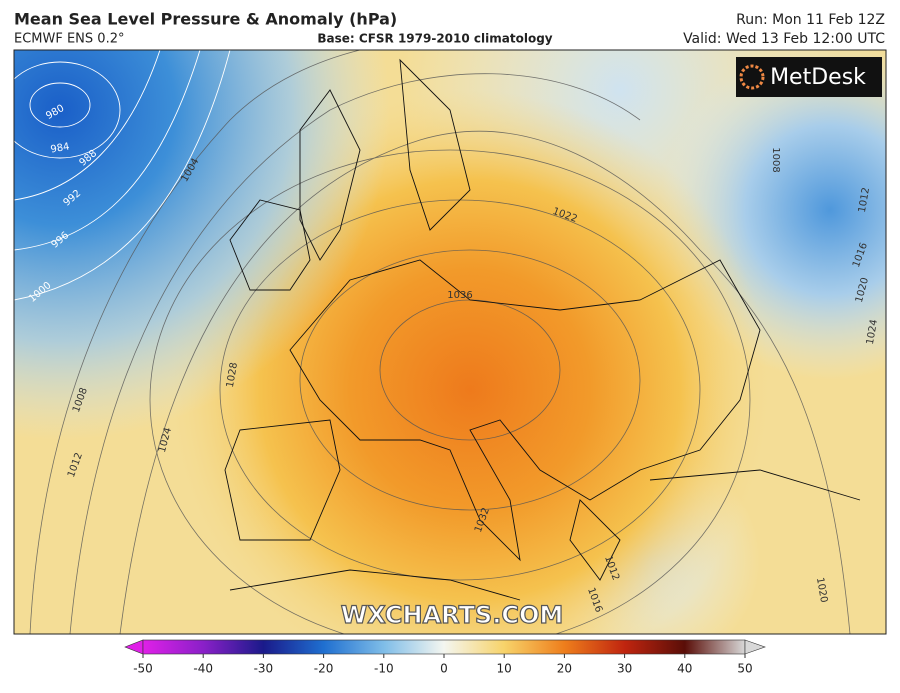 This screenshot has height=693, width=900. What do you see at coordinates (434, 39) in the screenshot?
I see `base: Base: CFSR 1979-2010 climatology` at bounding box center [434, 39].